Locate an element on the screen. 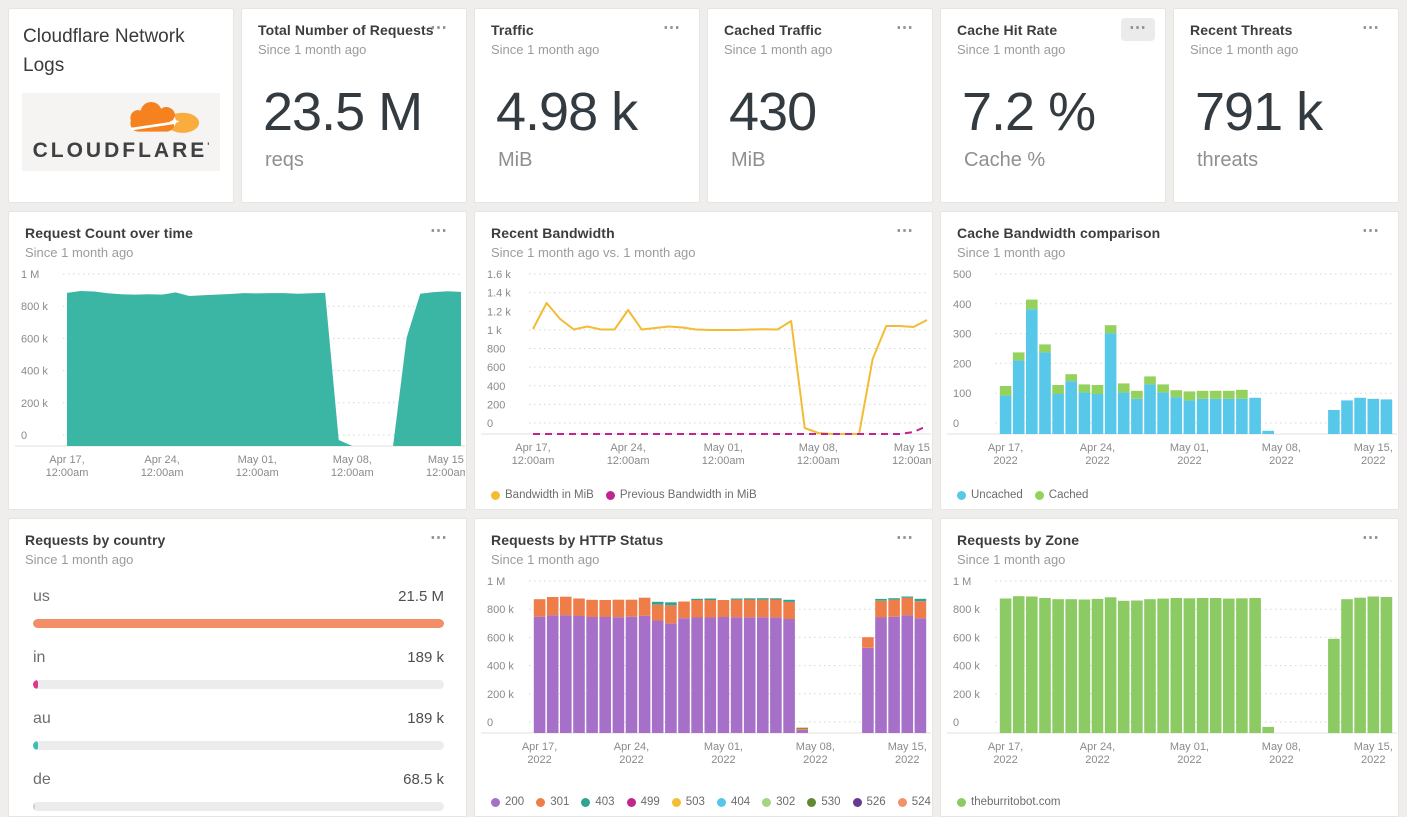 This screenshot has height=817, width=1407. country-code: au is located at coordinates (42, 718).